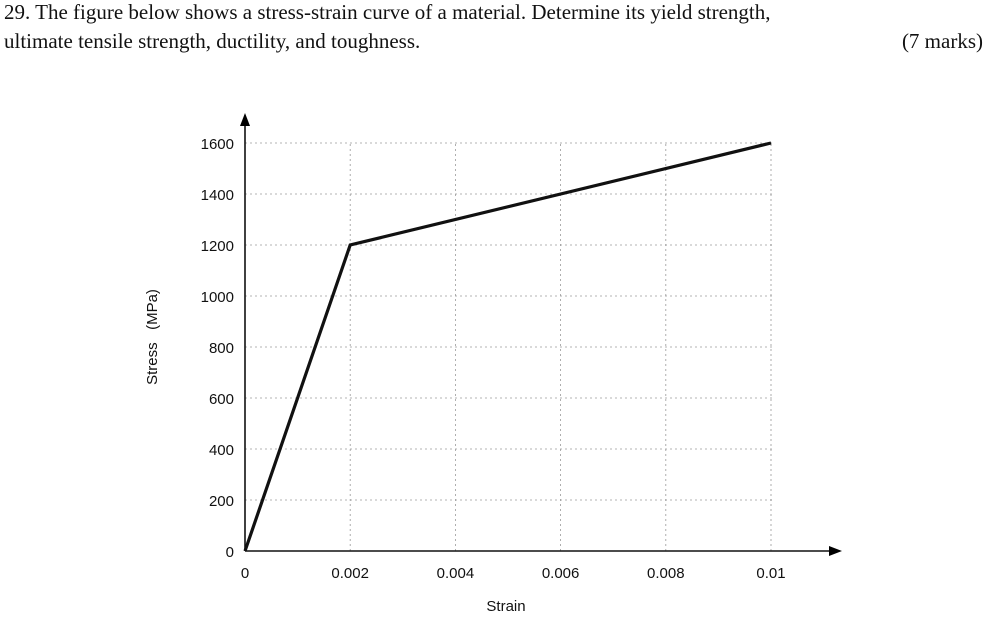  Describe the element at coordinates (221, 501) in the screenshot. I see `y-tick-label: 200` at that location.